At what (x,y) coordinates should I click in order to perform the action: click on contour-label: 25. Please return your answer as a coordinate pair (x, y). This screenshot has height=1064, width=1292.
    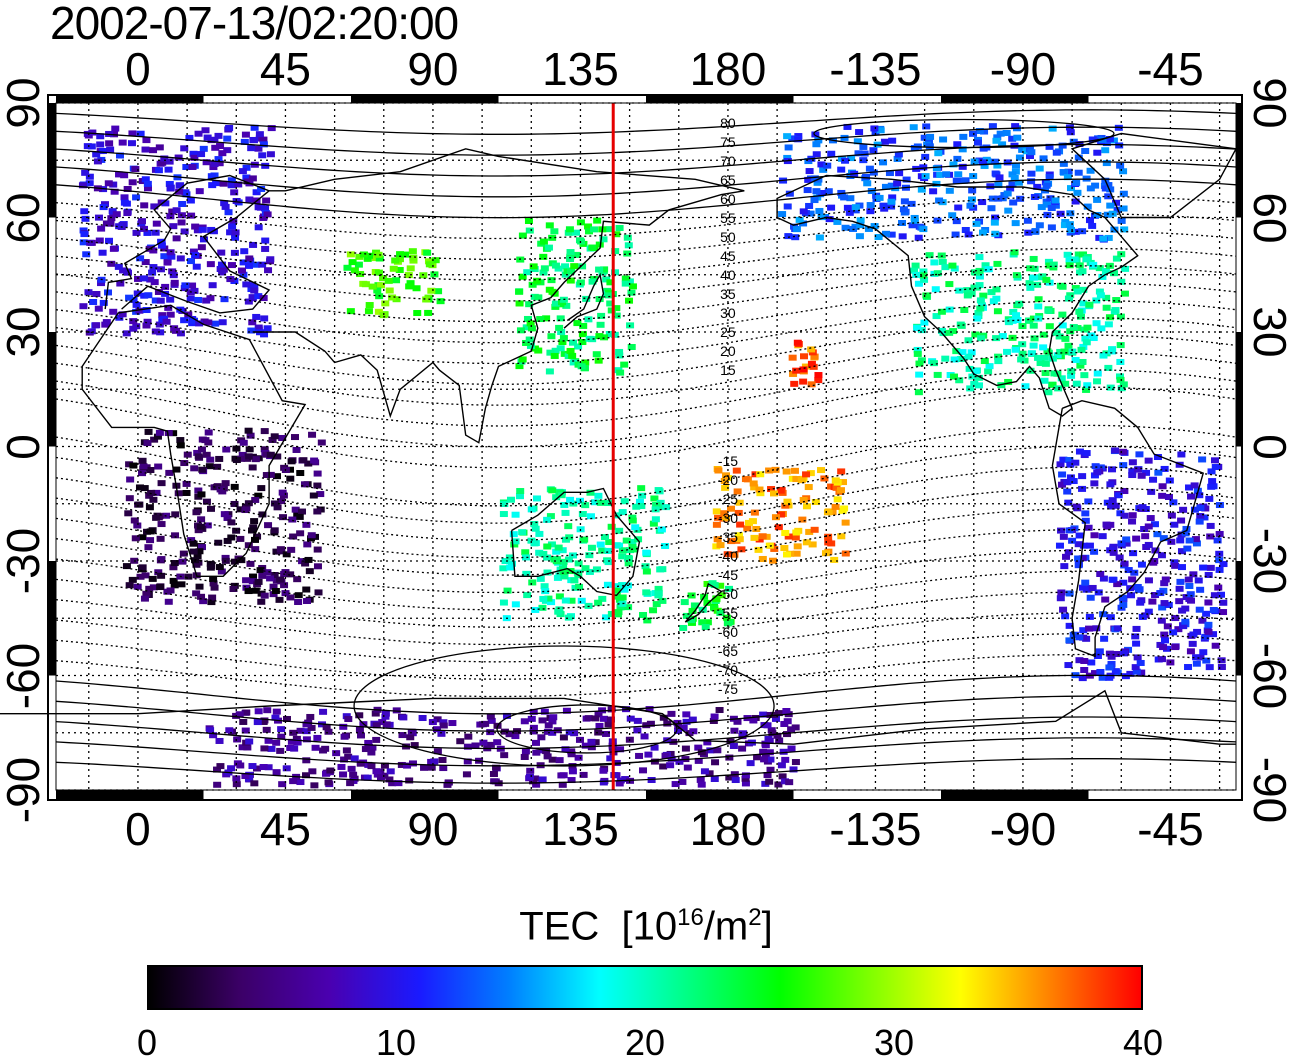
    Looking at the image, I should click on (728, 332).